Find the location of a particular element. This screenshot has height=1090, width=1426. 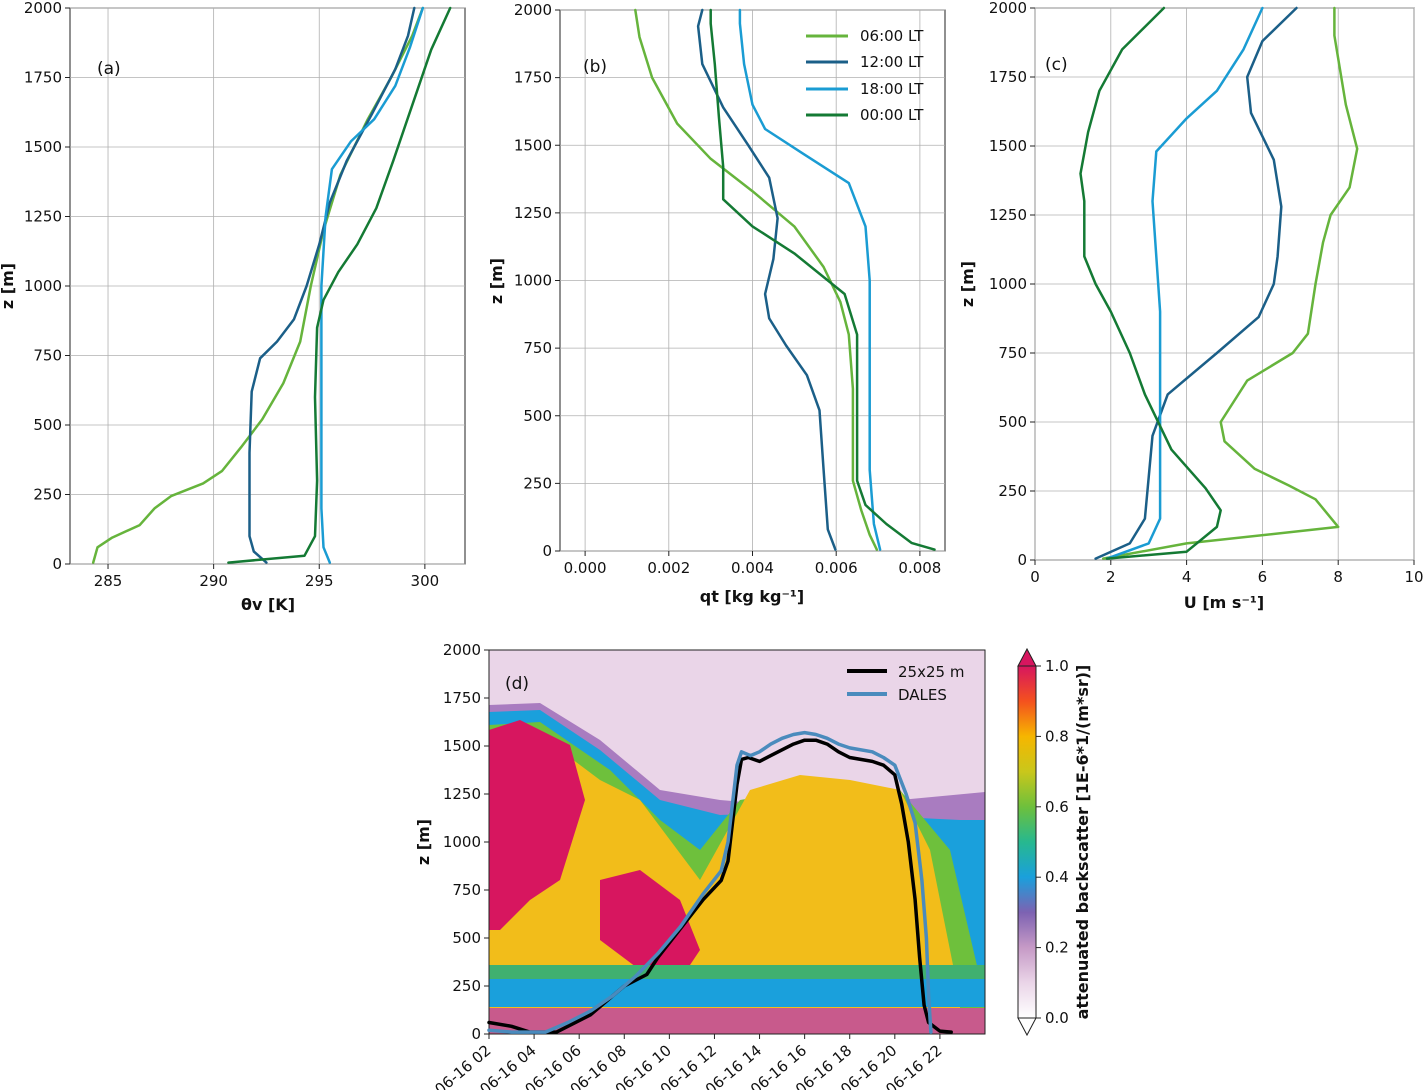

colorbar-tick-label: 0.8 is located at coordinates (1057, 736).